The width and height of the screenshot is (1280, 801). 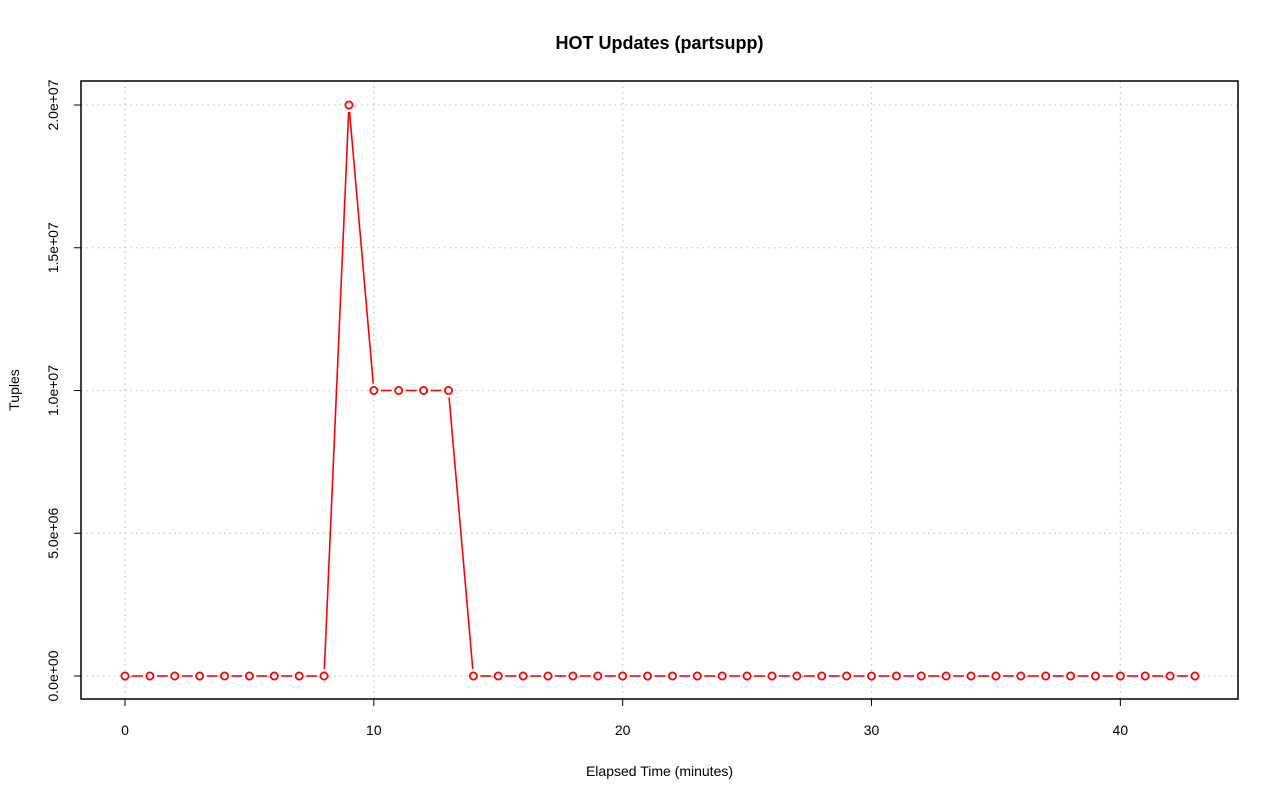 What do you see at coordinates (659, 771) in the screenshot?
I see `x-axis-label: Elapsed Time (minutes)` at bounding box center [659, 771].